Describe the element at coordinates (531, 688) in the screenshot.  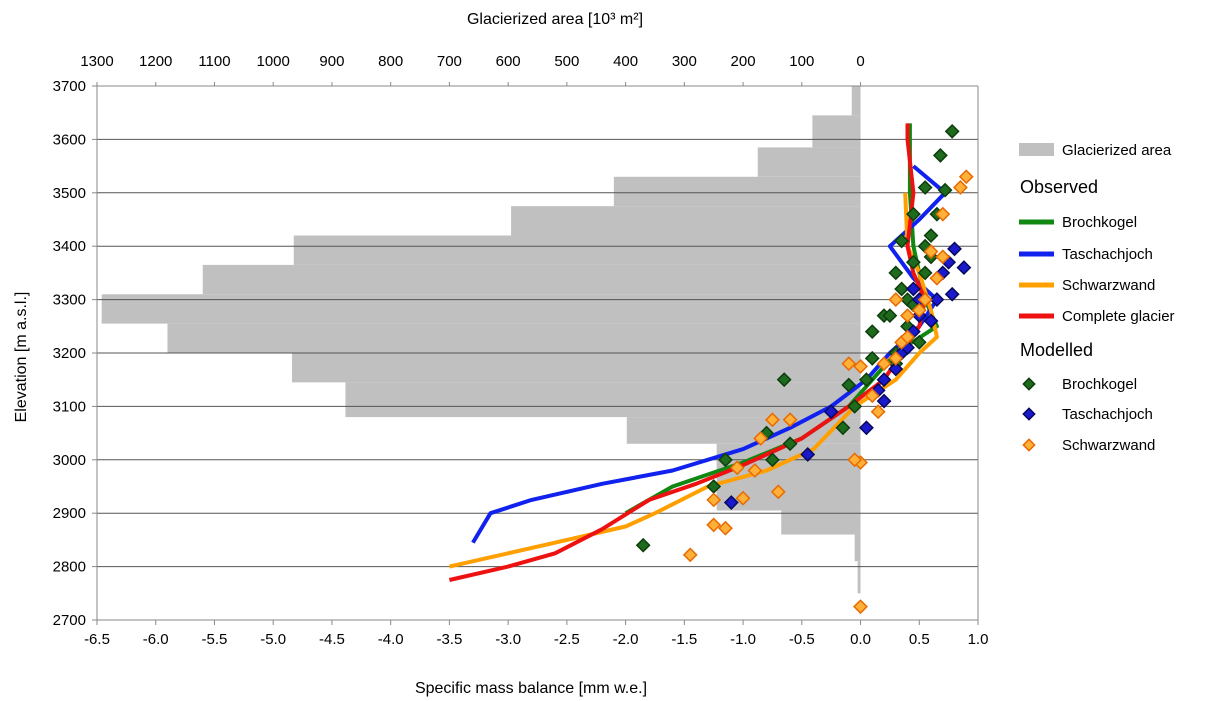
I see `x-axis-title: Specific mass balance [mm w.e.]` at that location.